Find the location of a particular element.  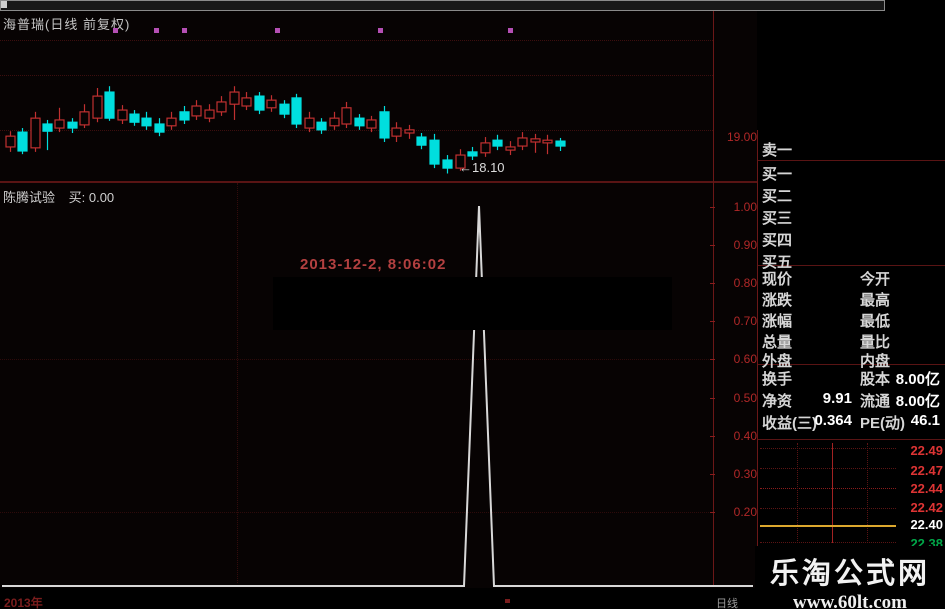

low-price-annotation: ←18.10 is located at coordinates (482, 167).